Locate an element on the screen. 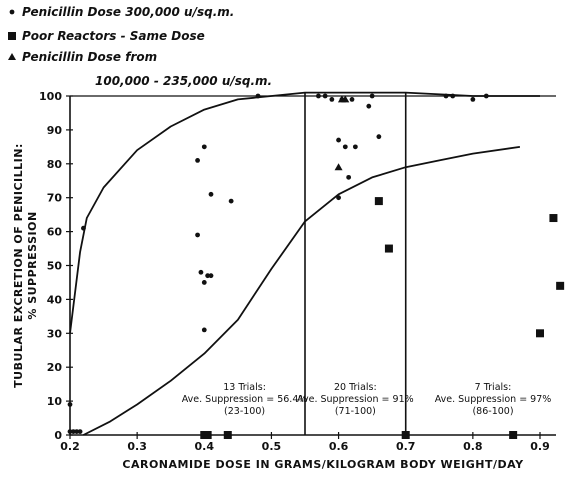 The width and height of the screenshot is (574, 478). legend-marker-triangle is located at coordinates (12, 56).